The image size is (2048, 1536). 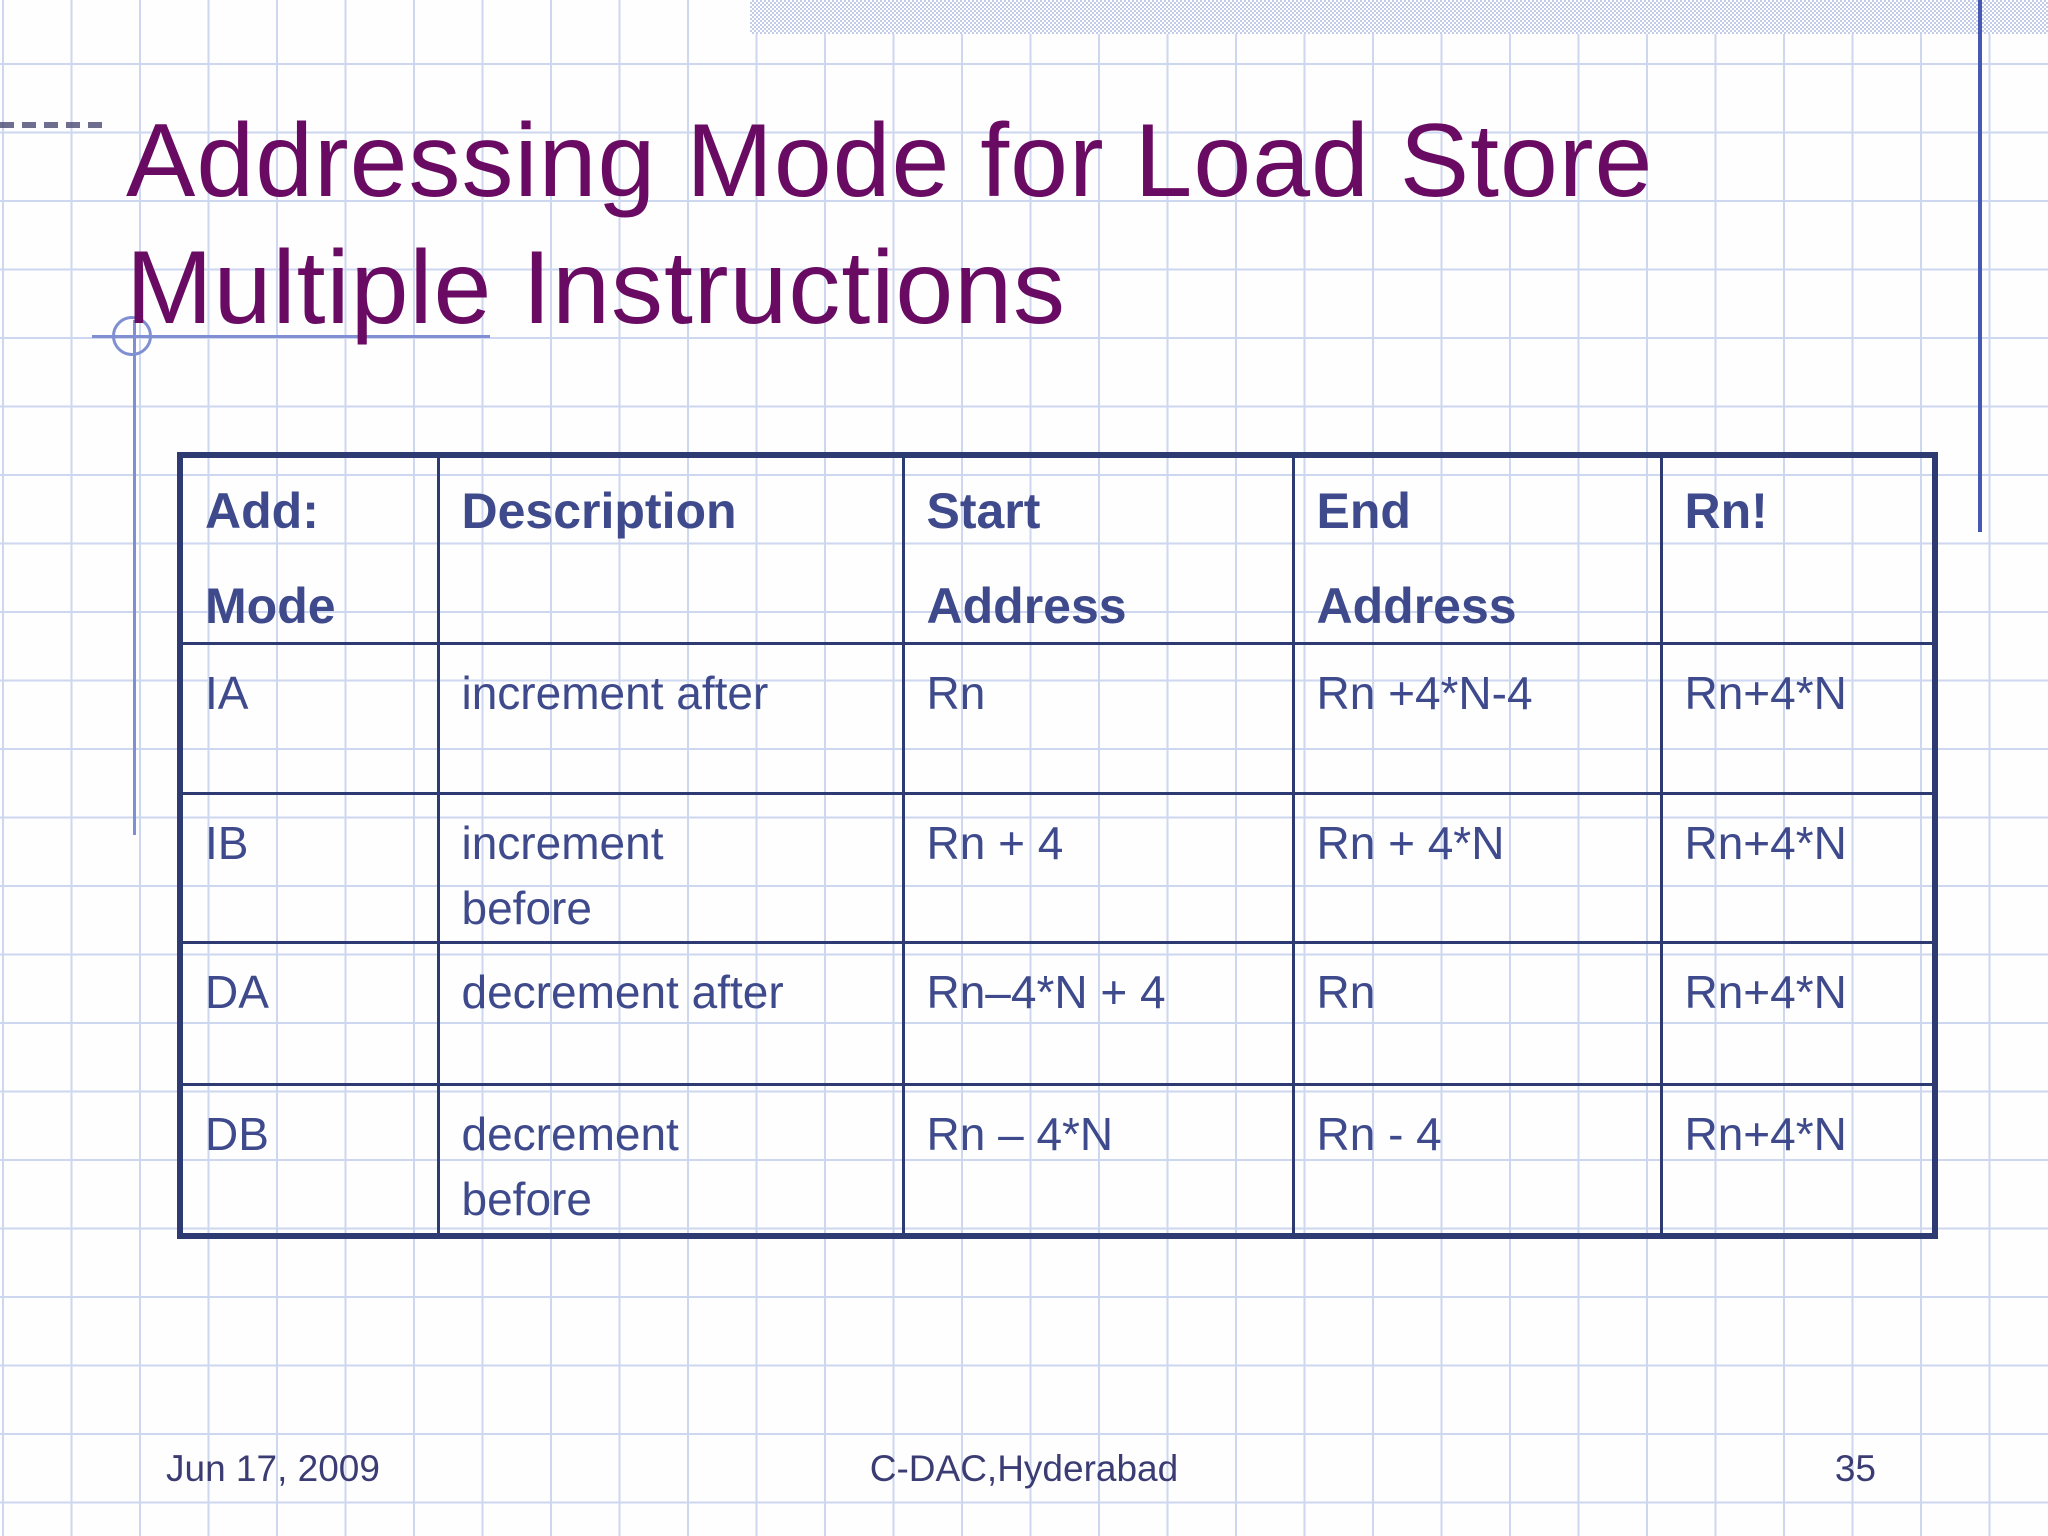 I want to click on cell-da-rn: Rn+4*N, so click(x=1798, y=1014).